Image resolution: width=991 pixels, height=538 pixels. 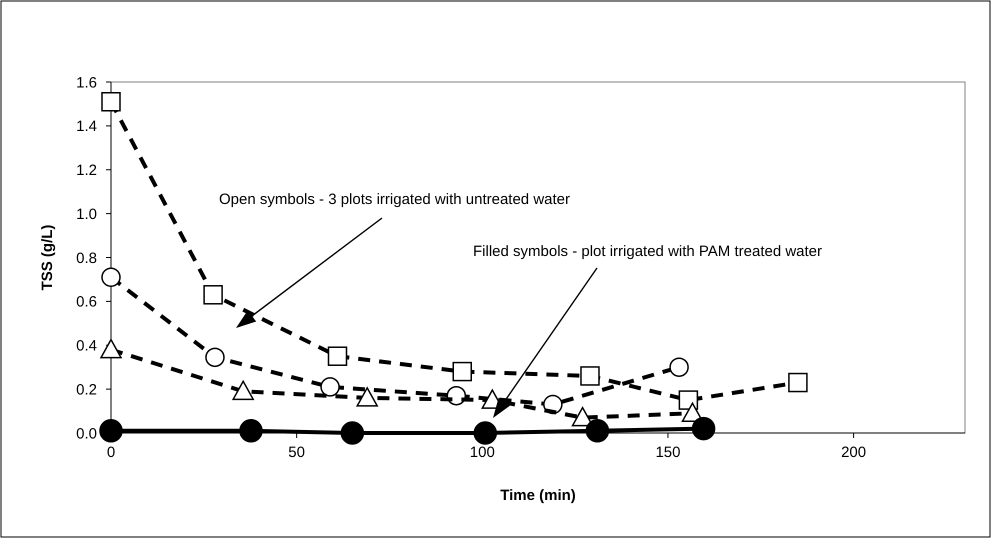 I want to click on annotation: Open symbols - 3 plots irrigated with untreated water, so click(x=394, y=199).